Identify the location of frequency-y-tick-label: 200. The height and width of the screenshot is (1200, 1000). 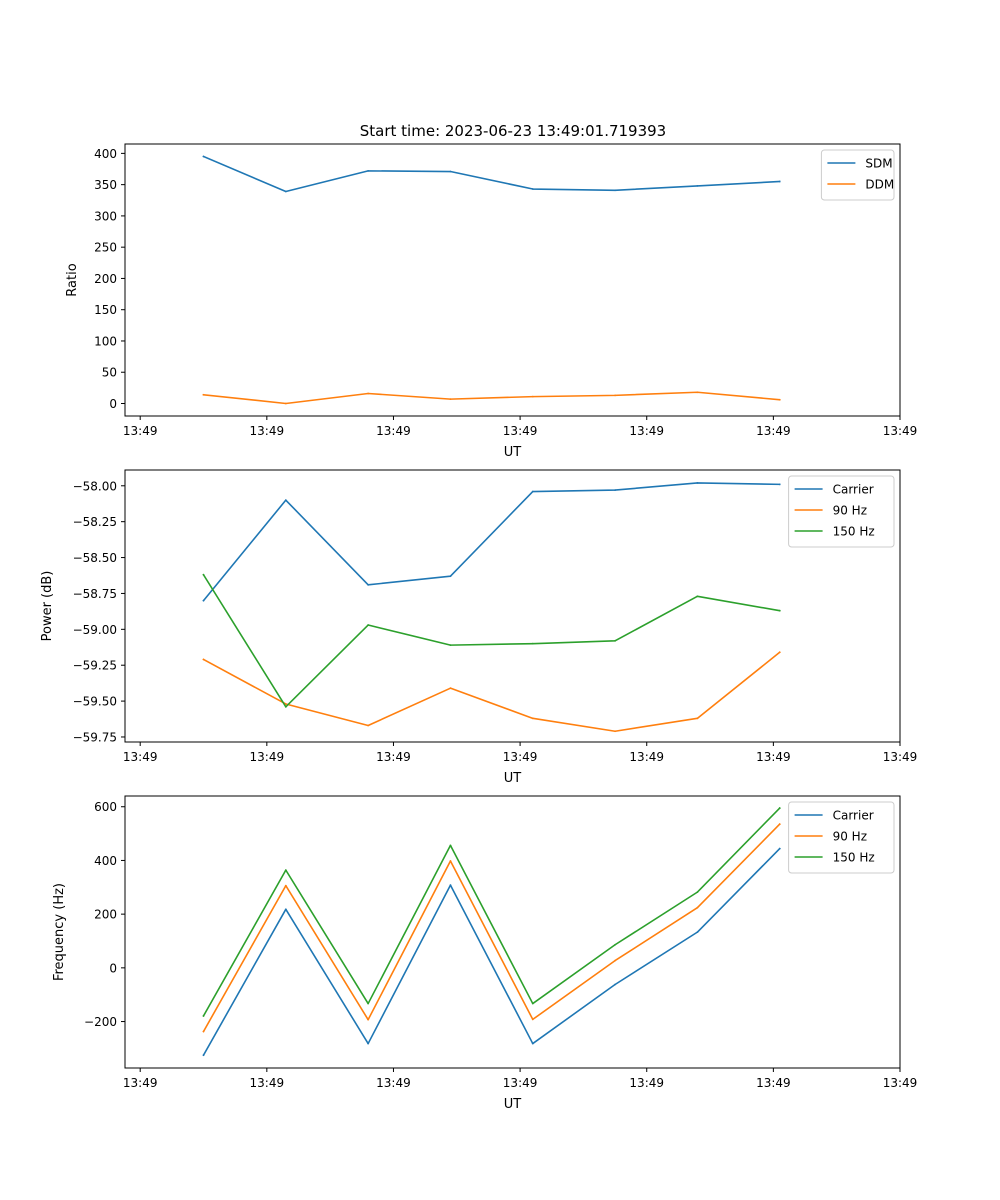
(105, 915).